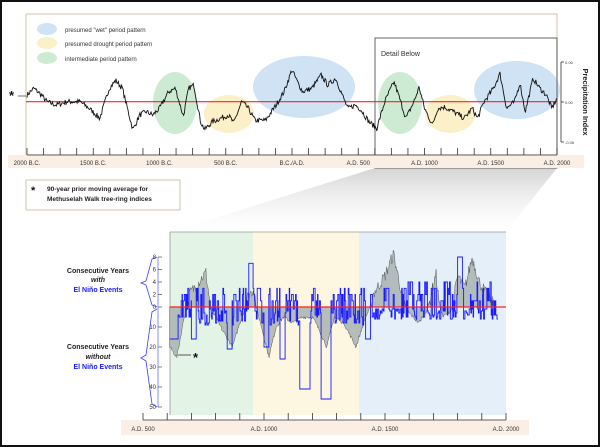  Describe the element at coordinates (585, 102) in the screenshot. I see `y-axis-title: Precipitation Index` at that location.